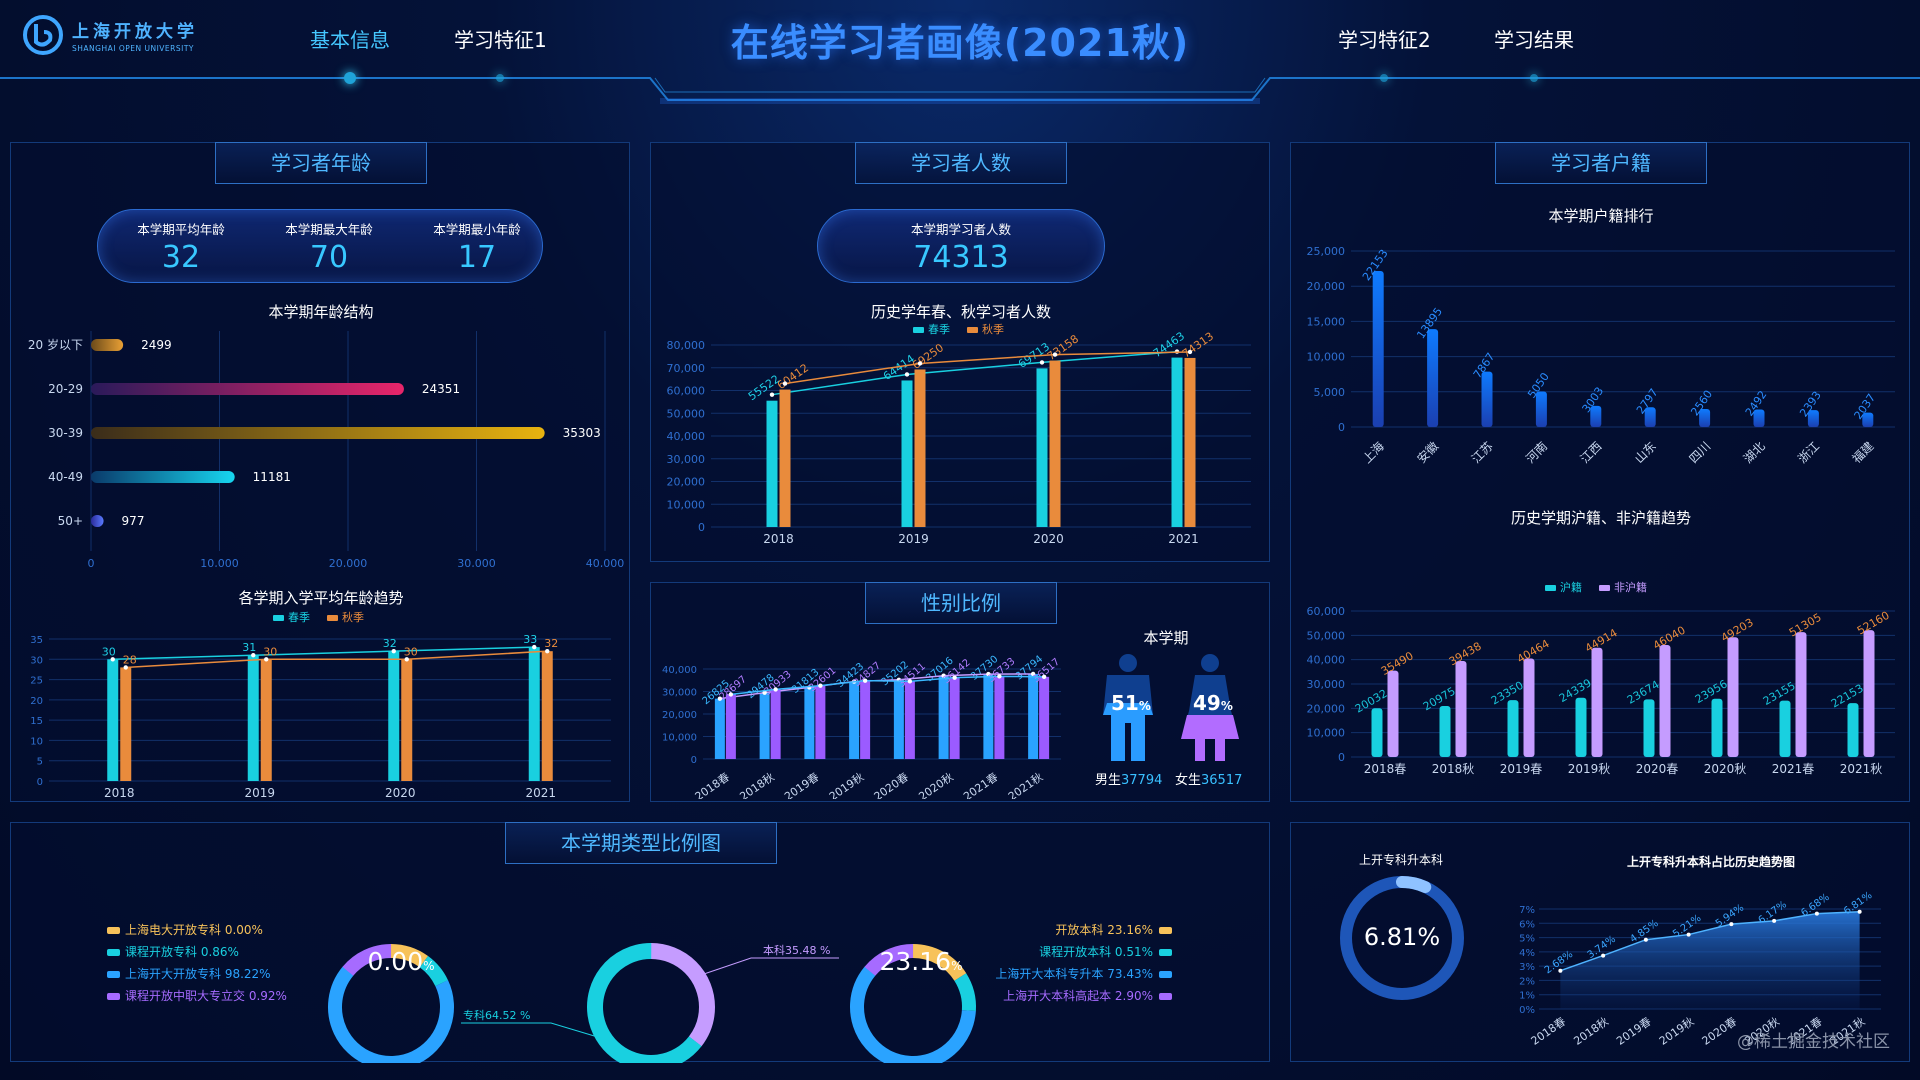 The image size is (1920, 1080). Describe the element at coordinates (960, 312) in the screenshot. I see `learner-count-chart-title: 历史学年春、秋学习者人数` at that location.